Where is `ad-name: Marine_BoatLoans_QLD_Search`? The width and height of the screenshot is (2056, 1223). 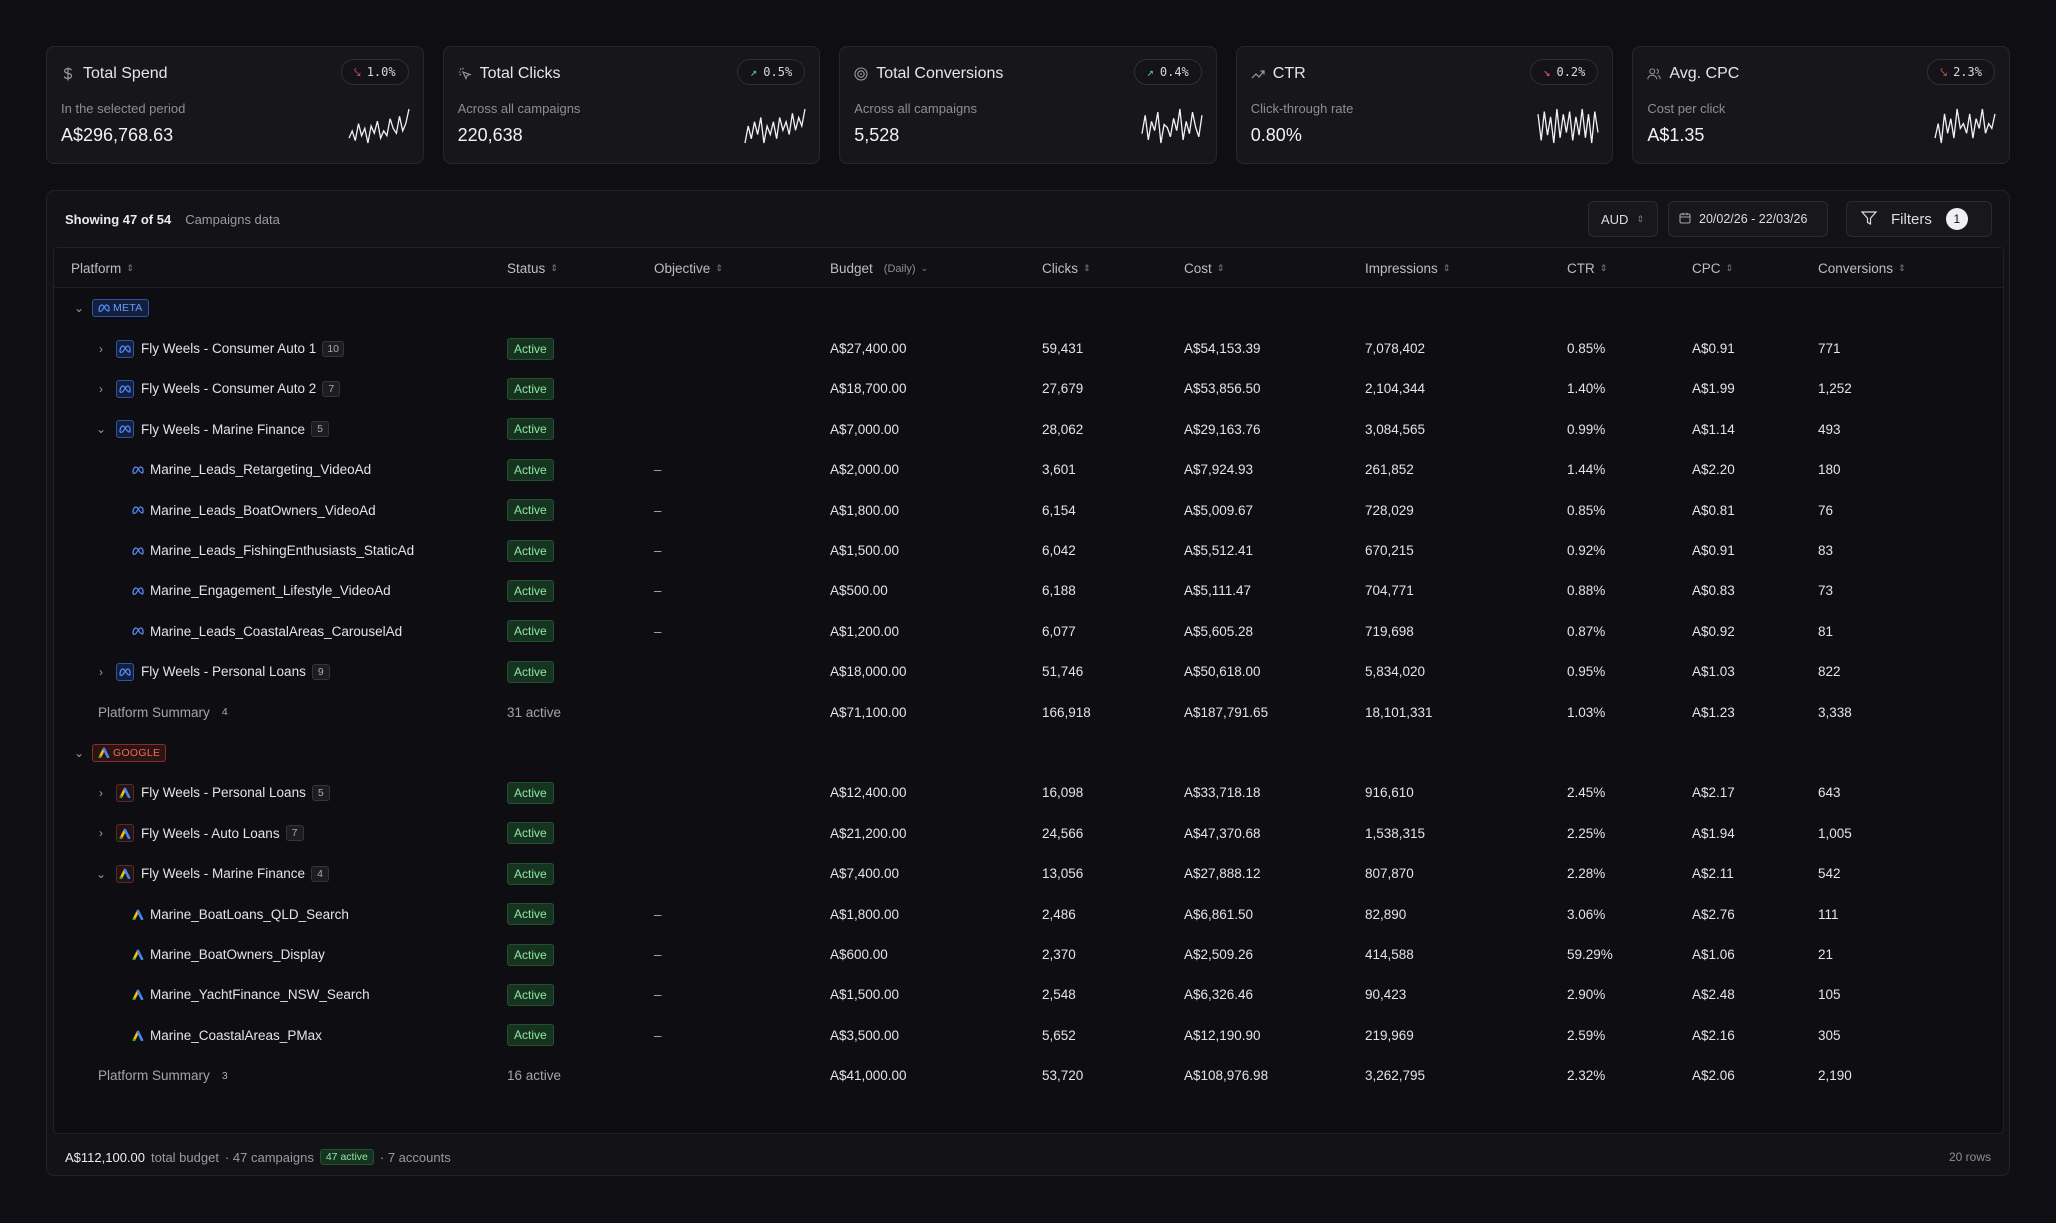 ad-name: Marine_BoatLoans_QLD_Search is located at coordinates (249, 914).